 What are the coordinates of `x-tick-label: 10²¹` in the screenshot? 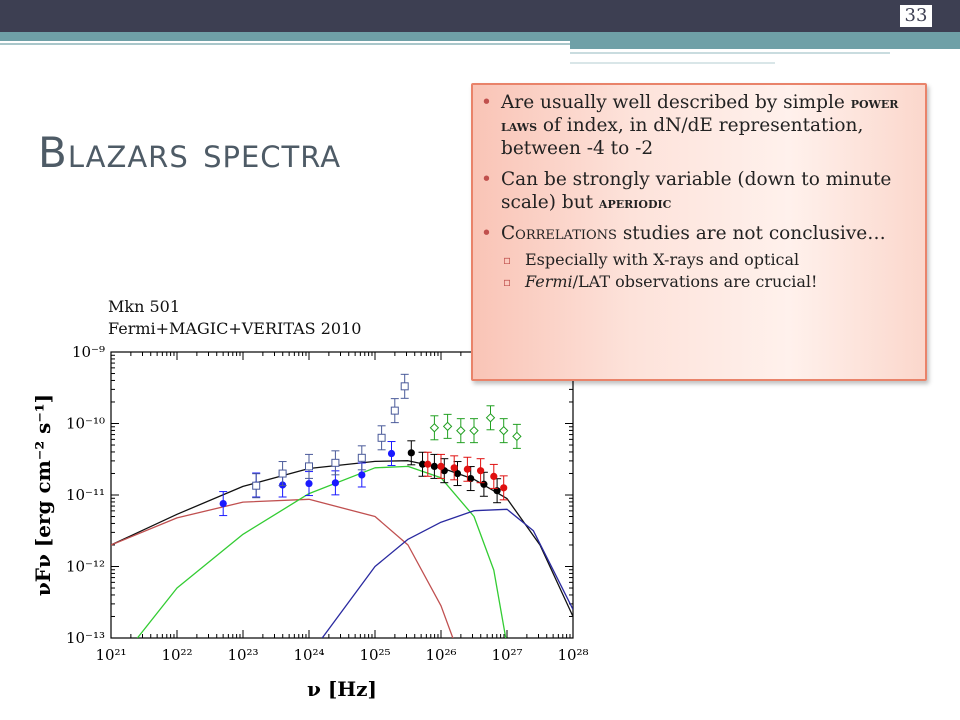 It's located at (110, 655).